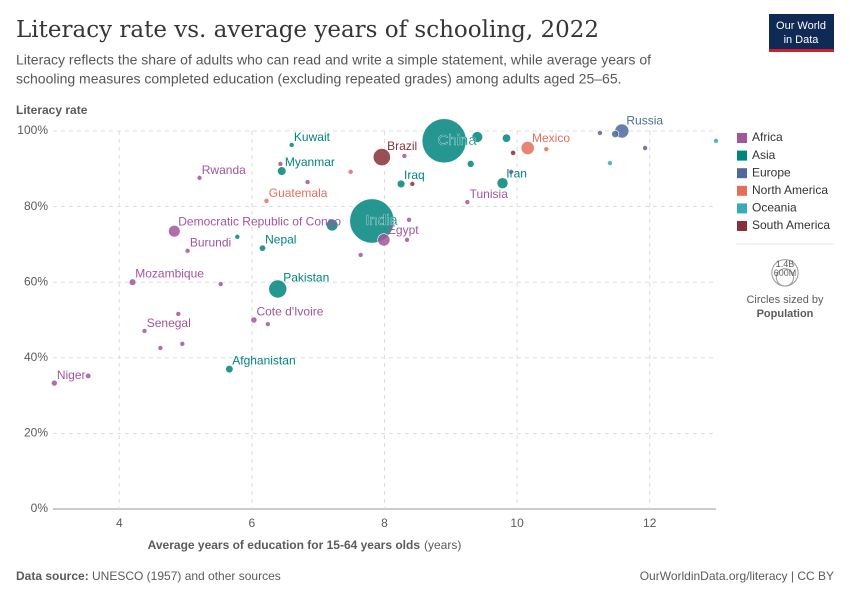  Describe the element at coordinates (791, 225) in the screenshot. I see `legend-label: South America` at that location.